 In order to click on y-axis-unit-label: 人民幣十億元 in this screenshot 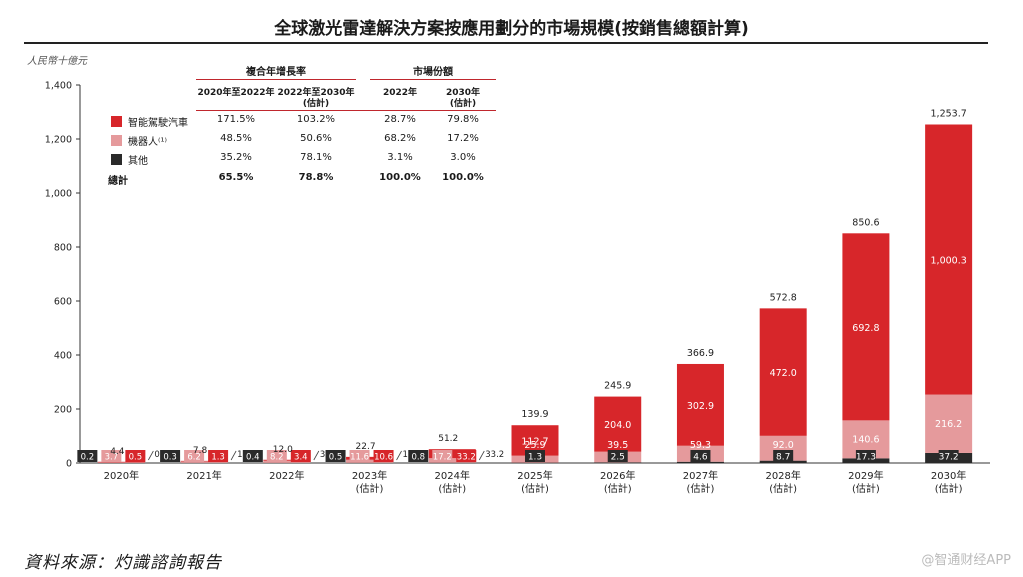, I will do `click(57, 61)`.